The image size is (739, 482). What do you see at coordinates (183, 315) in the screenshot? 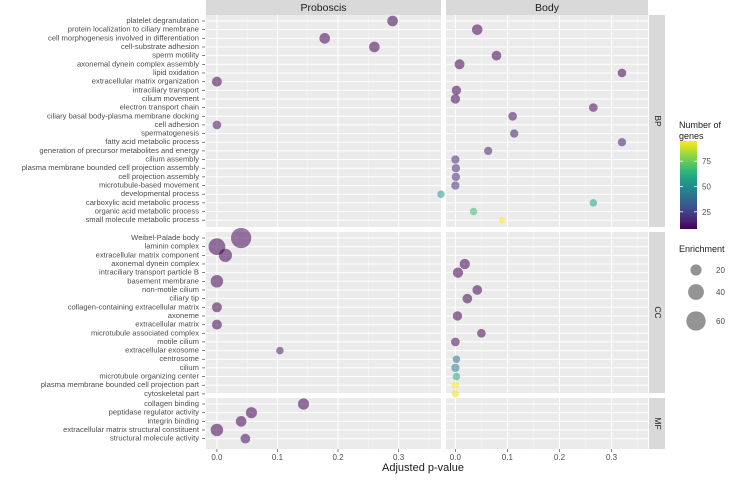
I see `term-label: axoneme` at bounding box center [183, 315].